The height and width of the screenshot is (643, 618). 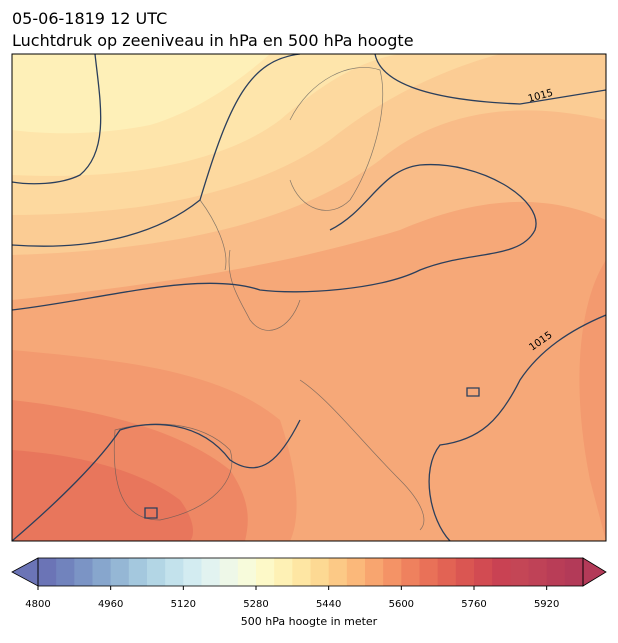 What do you see at coordinates (401, 604) in the screenshot?
I see `colorbar-tick-label: 5600` at bounding box center [401, 604].